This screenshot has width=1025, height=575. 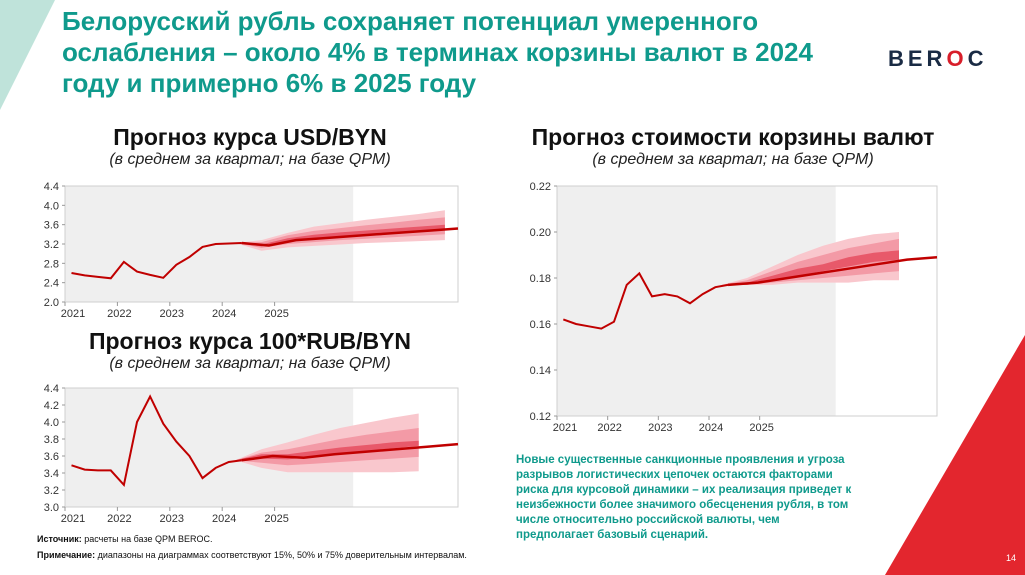 I want to click on history-background, so click(x=696, y=301).